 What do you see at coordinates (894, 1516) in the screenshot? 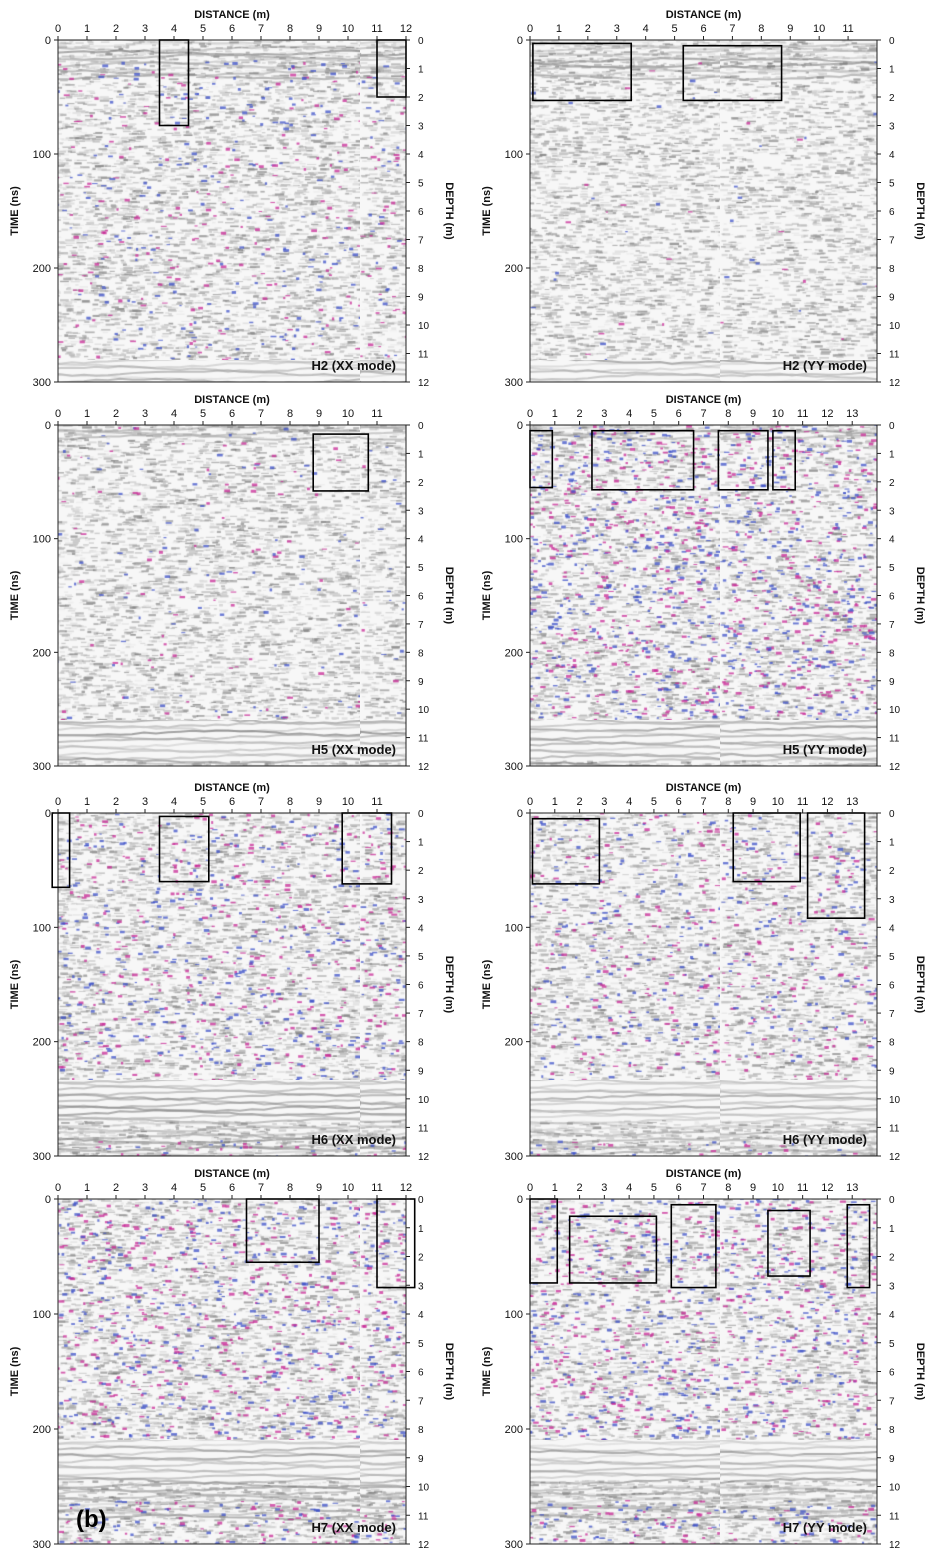
I see `depth-tick-label: 11` at bounding box center [894, 1516].